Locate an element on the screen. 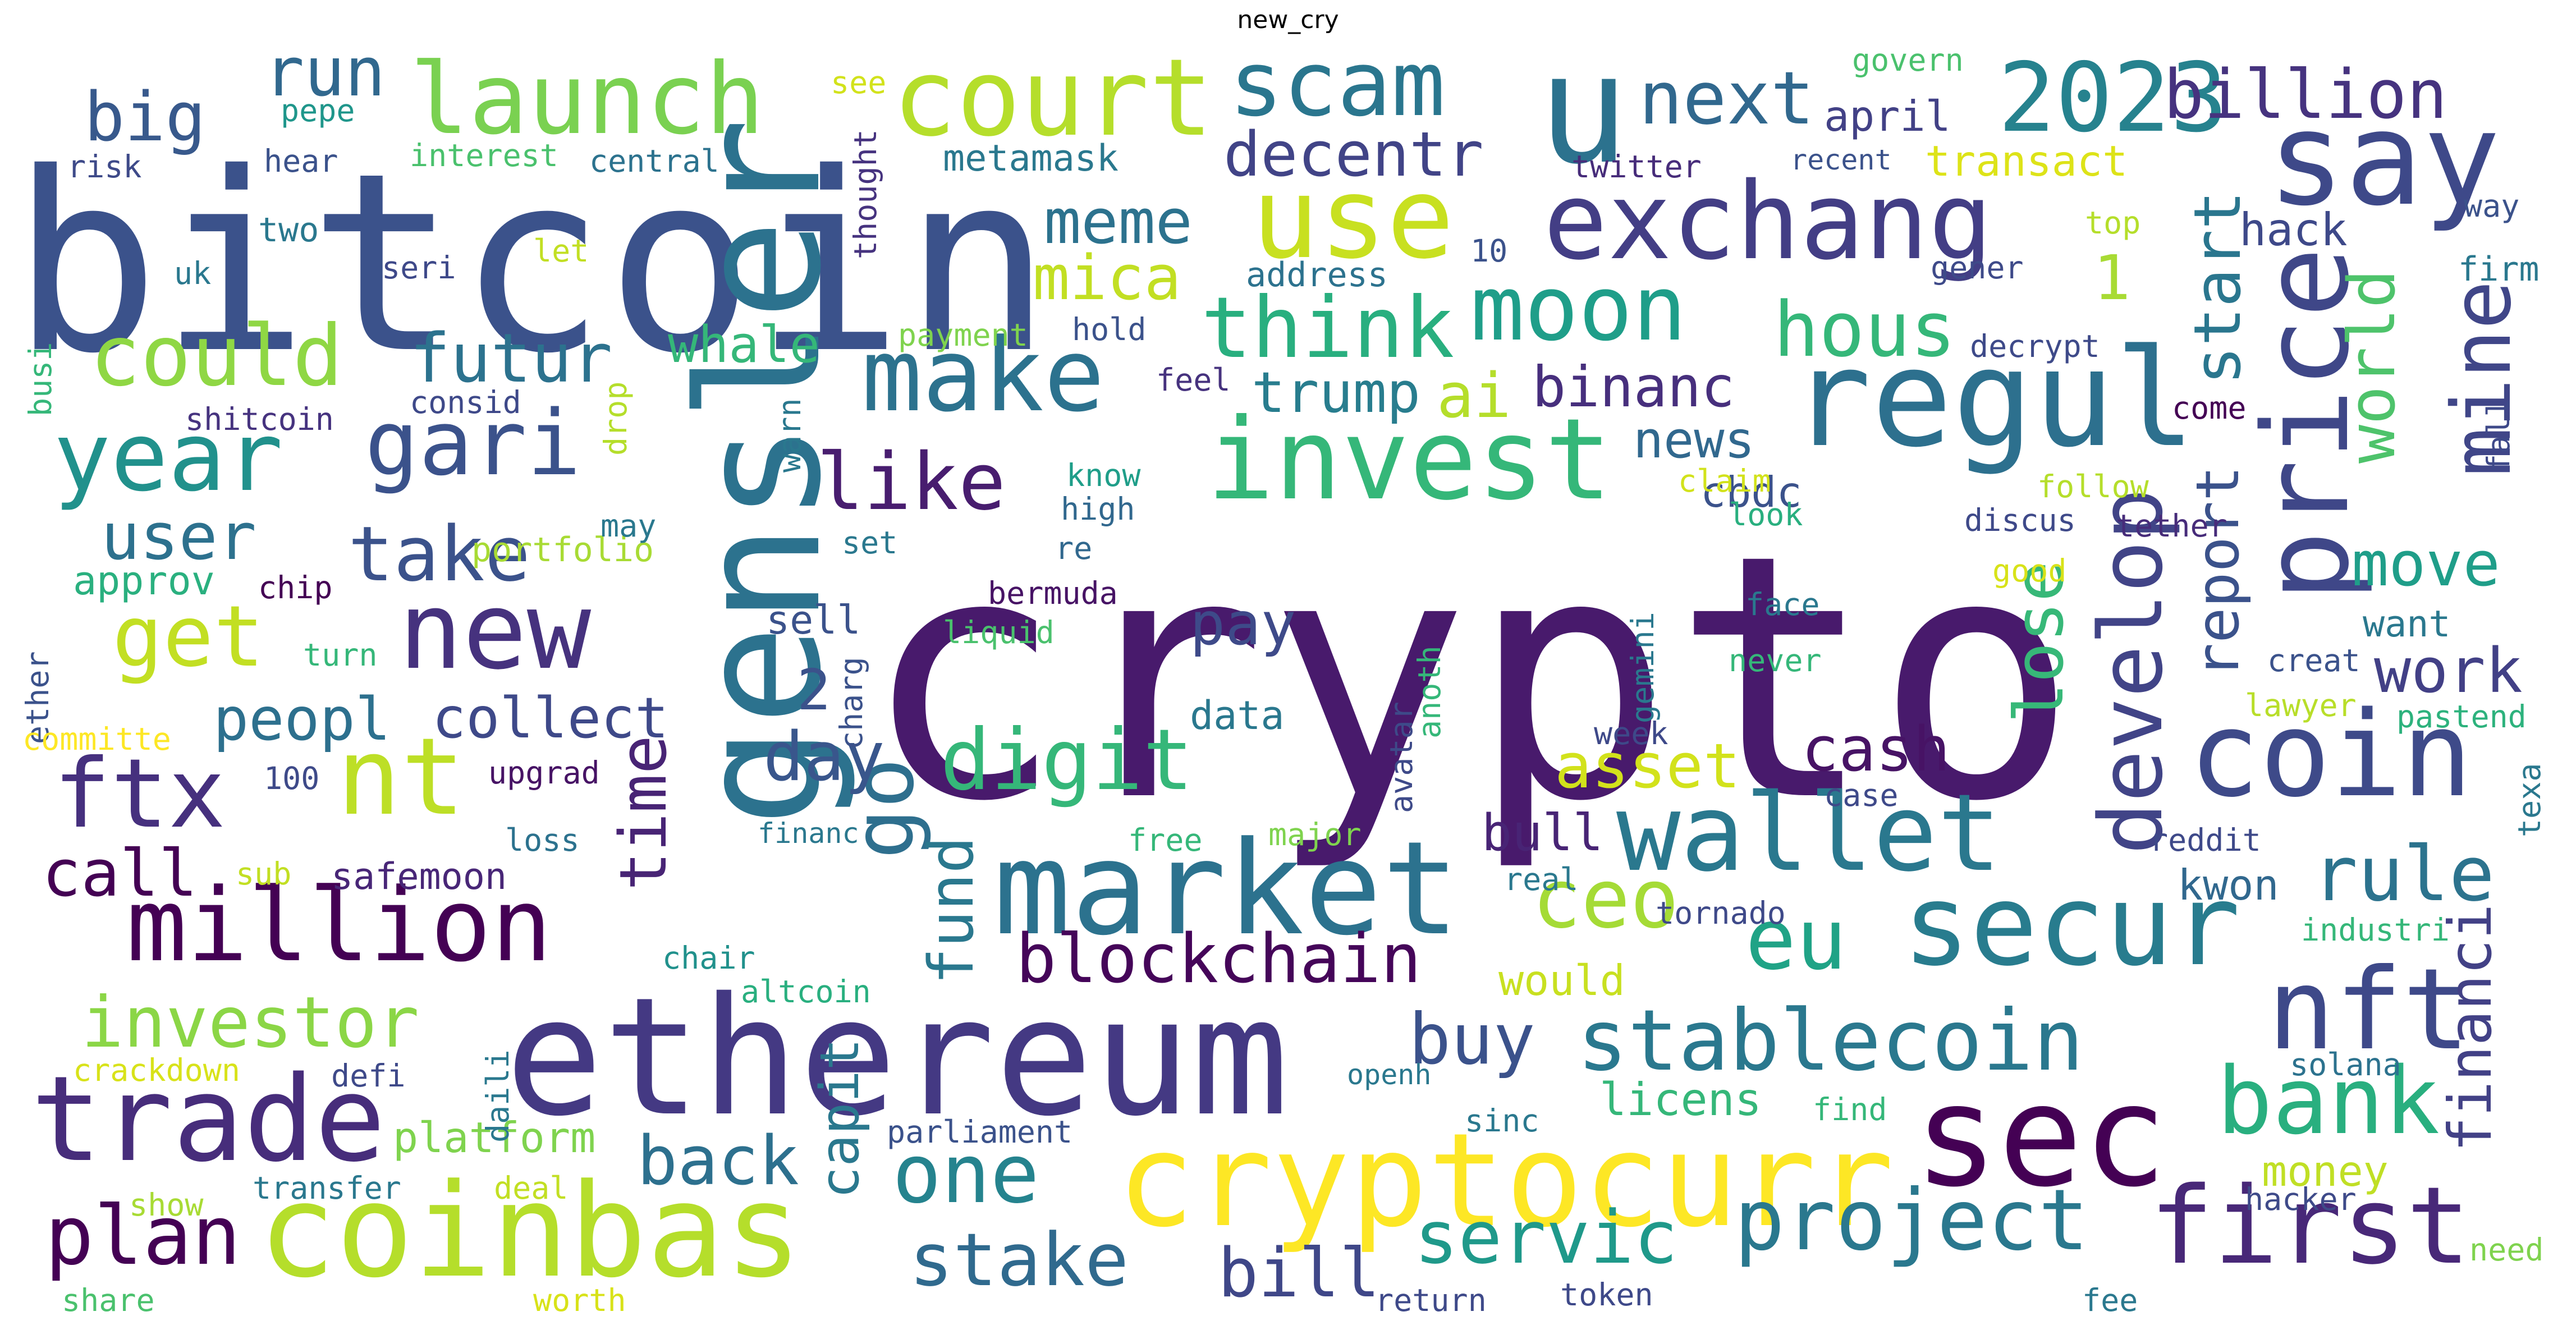  word-gari: gari is located at coordinates (473, 443).